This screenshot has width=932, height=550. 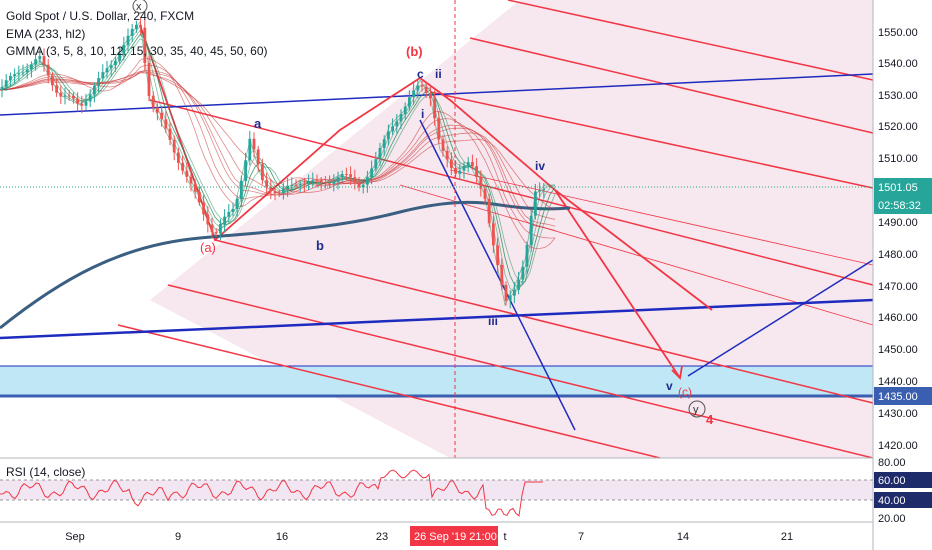 I want to click on wave-label-c: c, so click(x=420, y=74).